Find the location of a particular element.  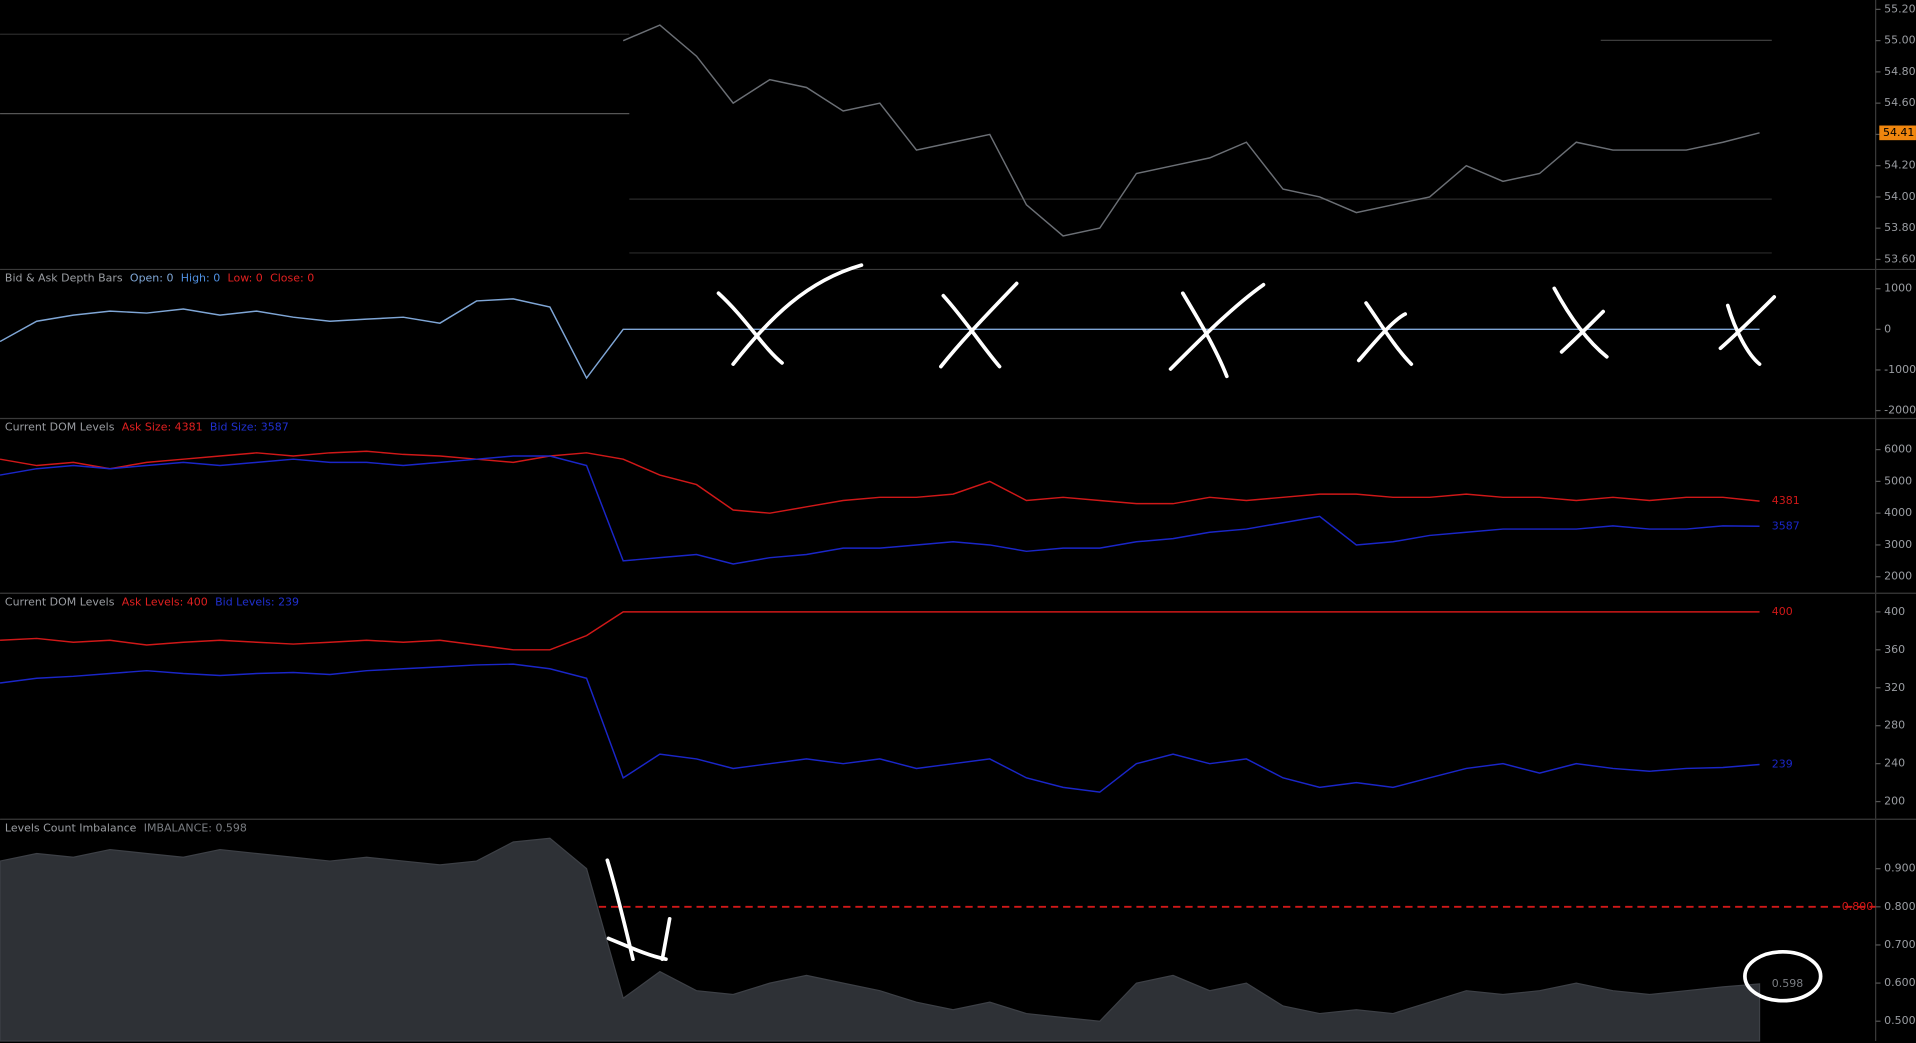

threshold-label: 0.800 is located at coordinates (1857, 906).